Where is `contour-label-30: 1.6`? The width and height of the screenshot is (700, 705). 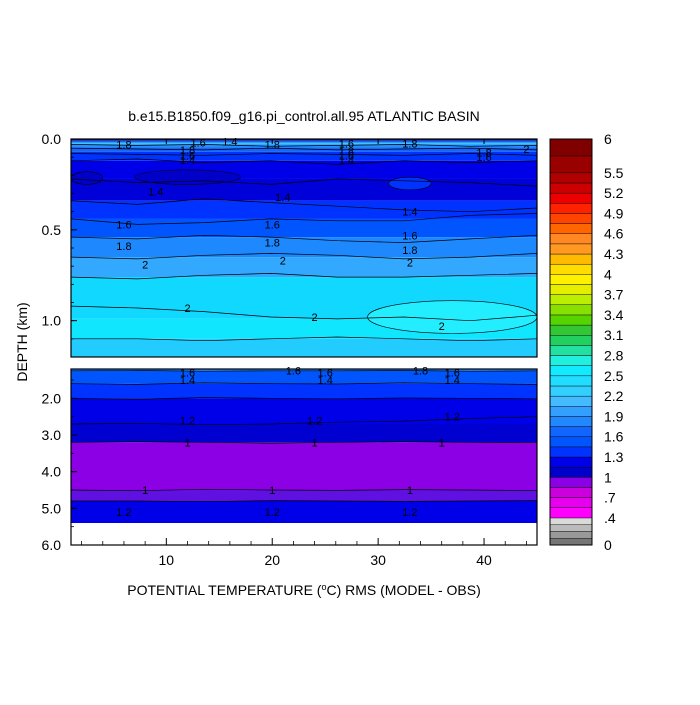 contour-label-30: 1.6 is located at coordinates (187, 374).